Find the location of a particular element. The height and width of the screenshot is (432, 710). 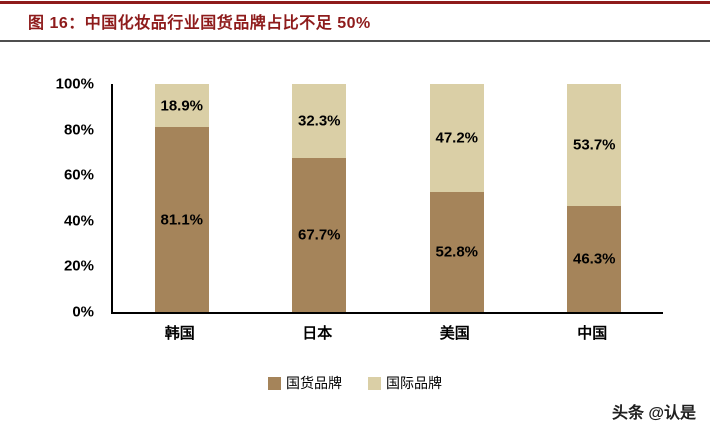

bar-value-label: 53.7% is located at coordinates (594, 145).